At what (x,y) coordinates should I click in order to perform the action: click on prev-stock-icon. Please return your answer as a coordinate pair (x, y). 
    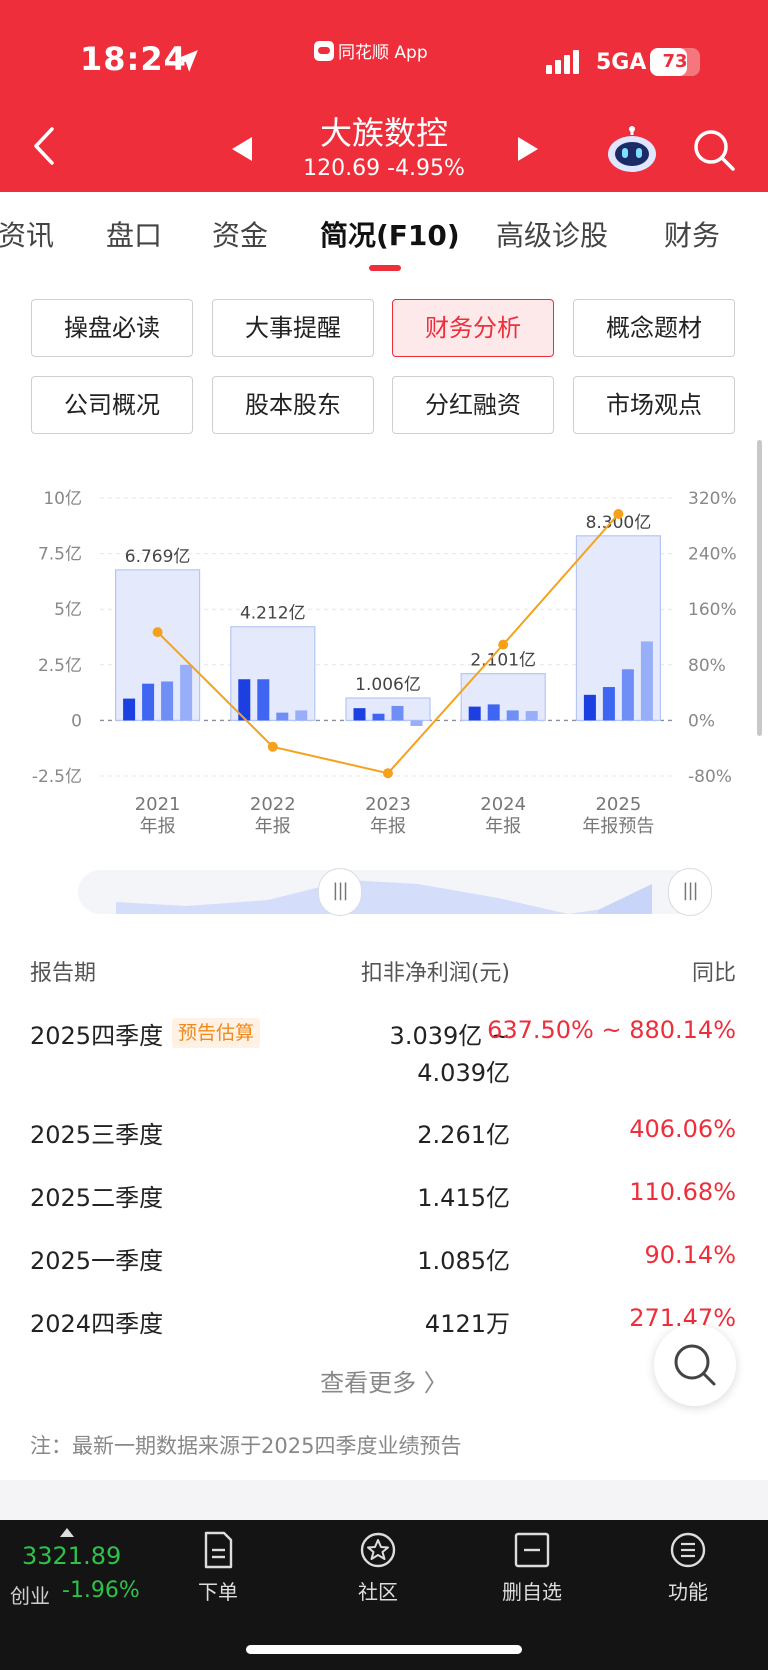
    Looking at the image, I should click on (242, 149).